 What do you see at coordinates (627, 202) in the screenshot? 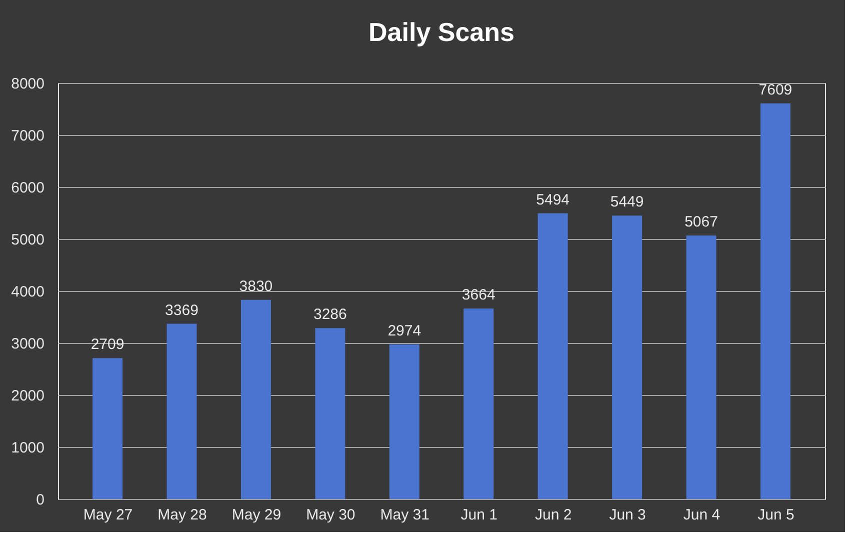
I see `data-label: 5449` at bounding box center [627, 202].